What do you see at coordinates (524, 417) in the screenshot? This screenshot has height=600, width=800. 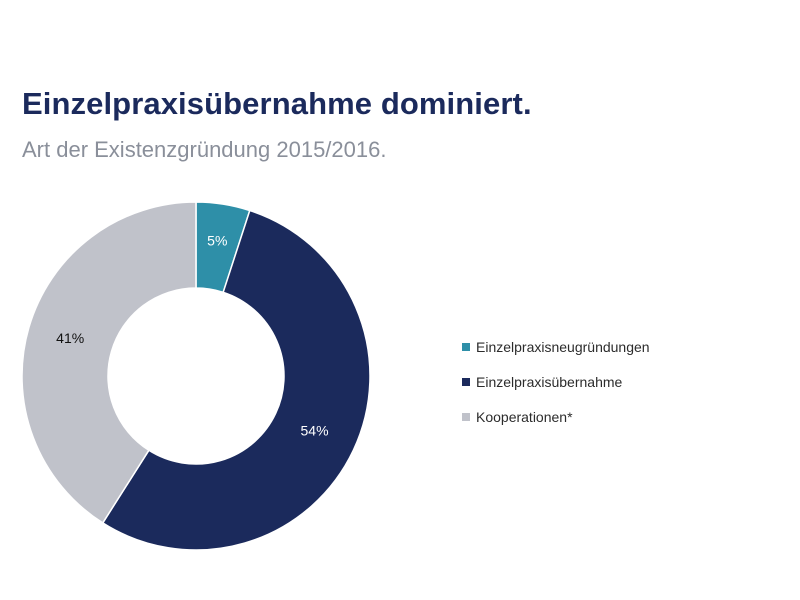 I see `legend-label: Kooperationen*` at bounding box center [524, 417].